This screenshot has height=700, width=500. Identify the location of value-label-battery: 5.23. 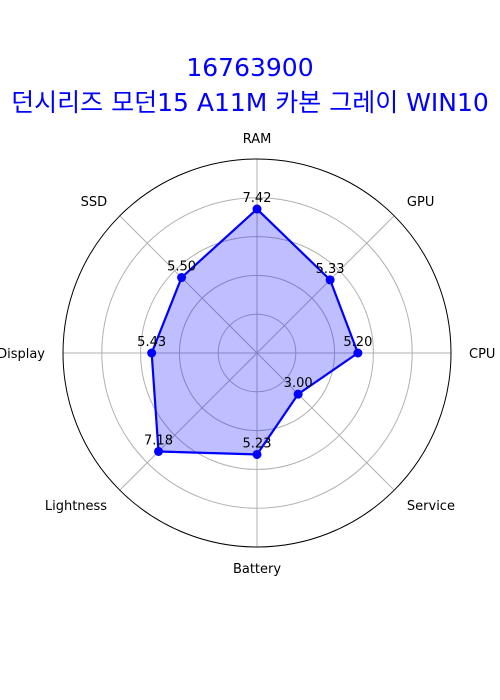
(257, 443).